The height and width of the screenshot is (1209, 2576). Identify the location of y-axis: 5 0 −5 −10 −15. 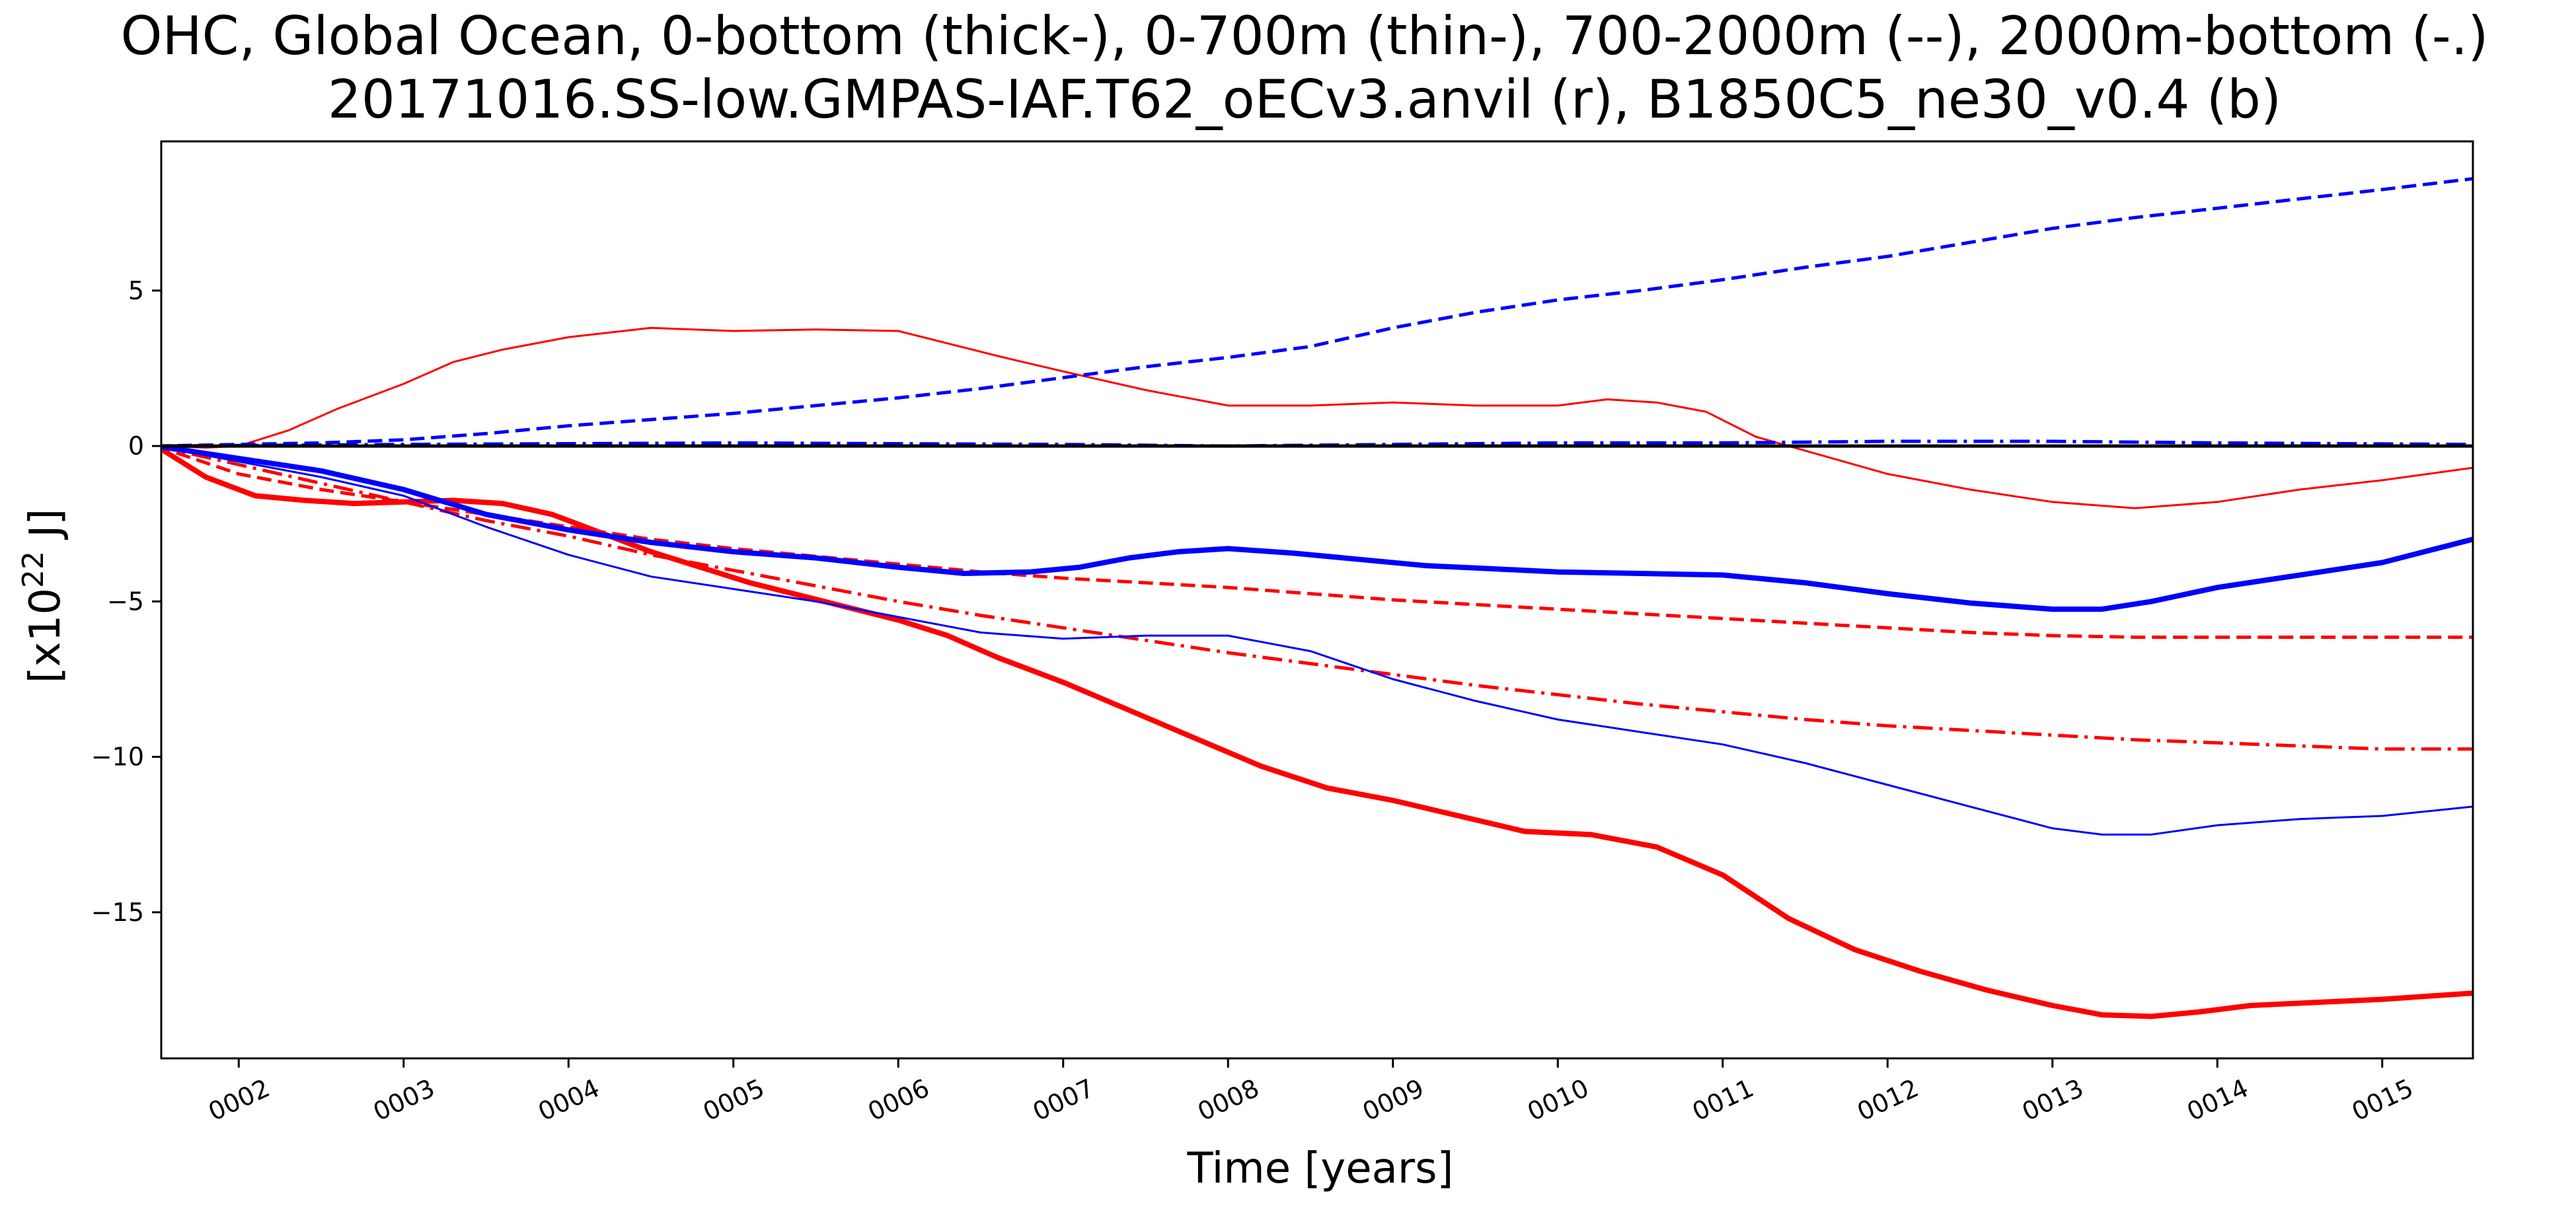
(126, 602).